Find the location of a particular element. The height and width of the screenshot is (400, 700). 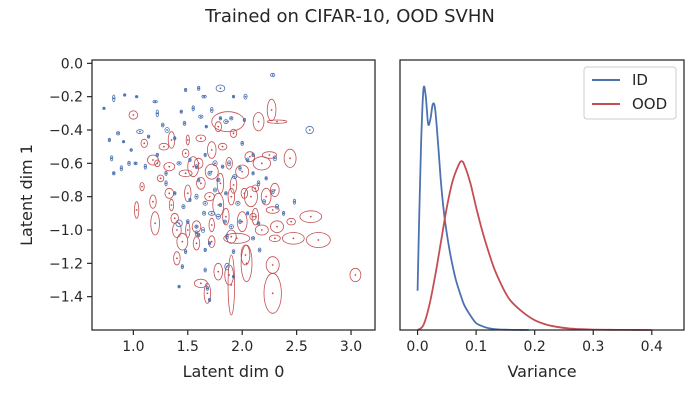

right-x-tick-label: 0.3 is located at coordinates (593, 347).